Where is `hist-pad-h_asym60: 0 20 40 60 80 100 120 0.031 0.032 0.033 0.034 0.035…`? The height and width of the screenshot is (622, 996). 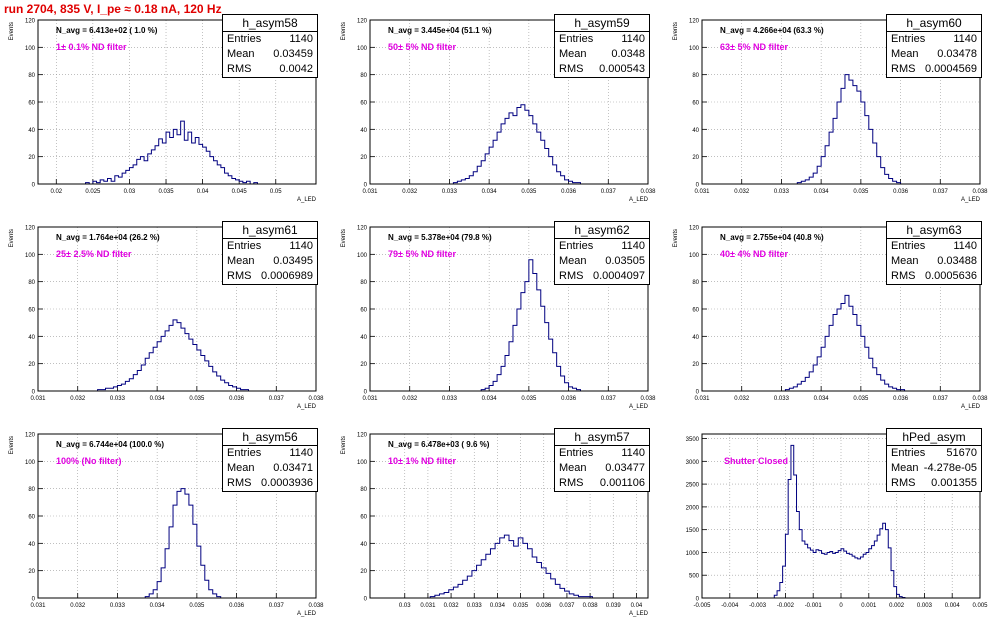 hist-pad-h_asym60: 0 20 40 60 80 100 120 0.031 0.032 0.033 0.034 0.035… is located at coordinates (830, 103).